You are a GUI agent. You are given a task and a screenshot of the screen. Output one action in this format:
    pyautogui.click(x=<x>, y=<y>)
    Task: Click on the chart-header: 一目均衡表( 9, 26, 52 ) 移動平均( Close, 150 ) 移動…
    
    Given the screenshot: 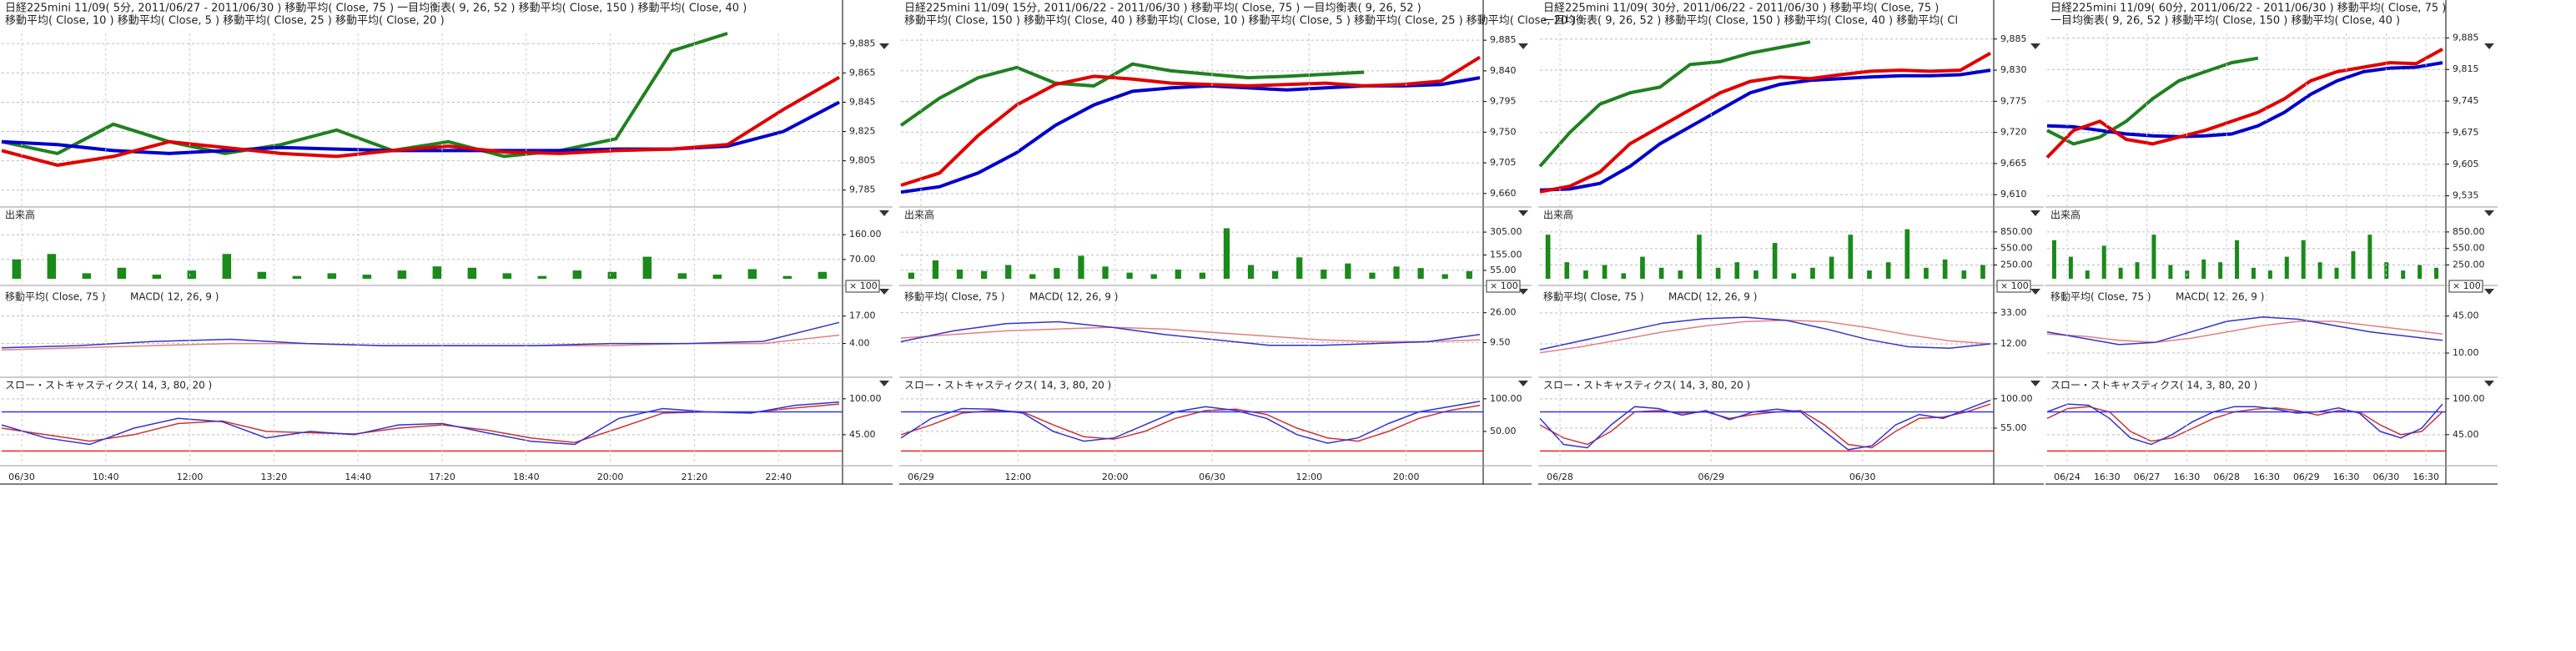 What is the action you would take?
    pyautogui.click(x=2225, y=21)
    